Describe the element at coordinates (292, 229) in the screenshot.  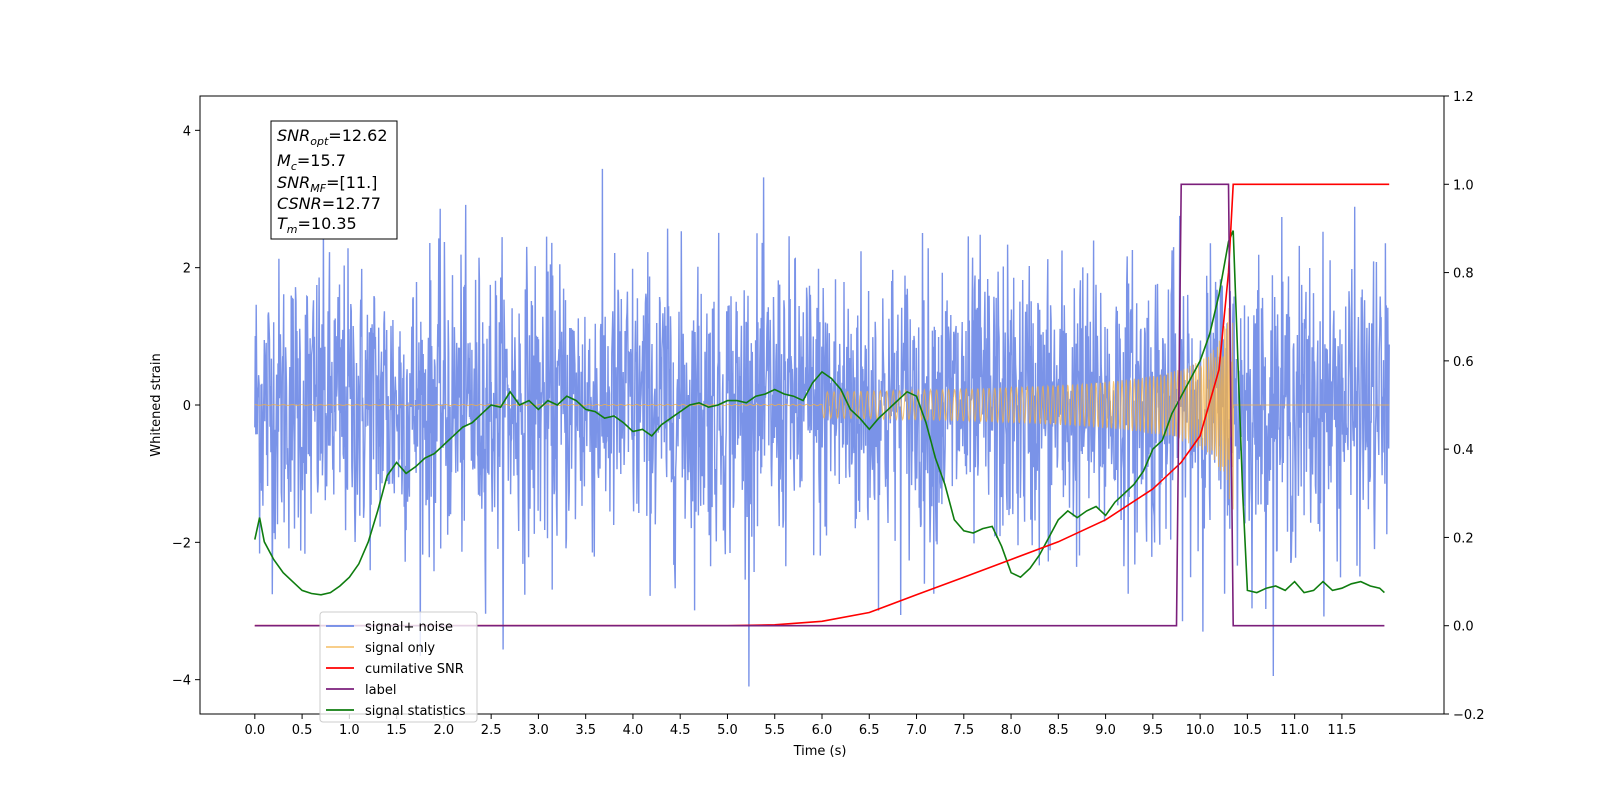
I see `annotation-subscript: m` at that location.